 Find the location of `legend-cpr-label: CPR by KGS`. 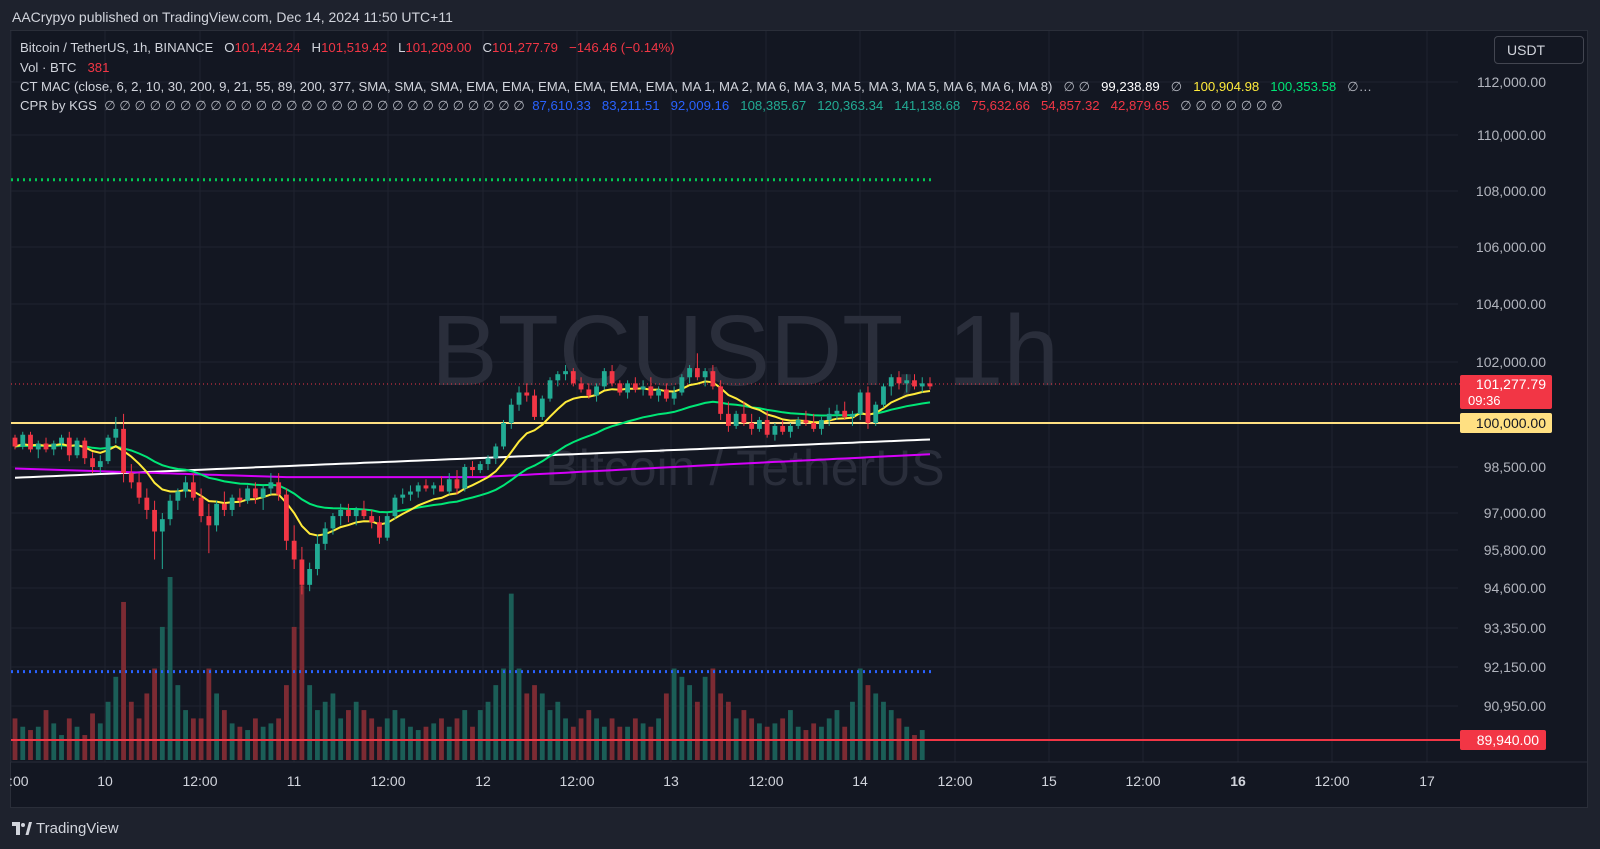

legend-cpr-label: CPR by KGS is located at coordinates (58, 105).